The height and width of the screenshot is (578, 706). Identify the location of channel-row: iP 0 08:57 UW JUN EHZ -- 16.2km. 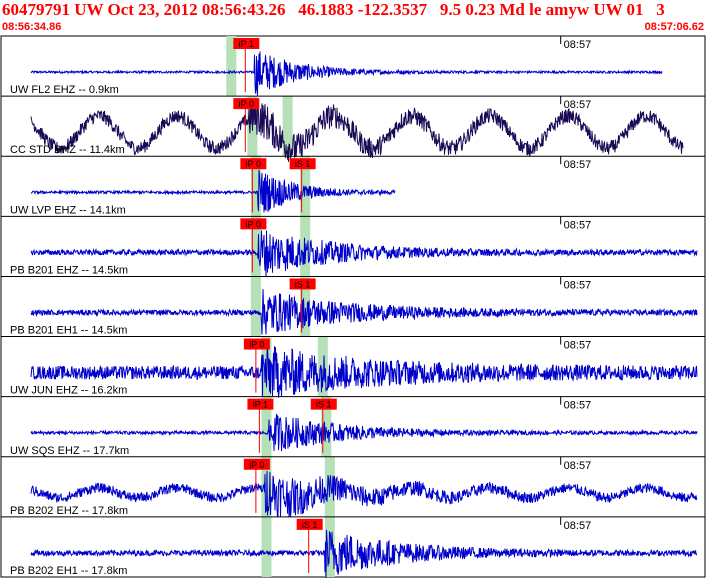
(353, 367).